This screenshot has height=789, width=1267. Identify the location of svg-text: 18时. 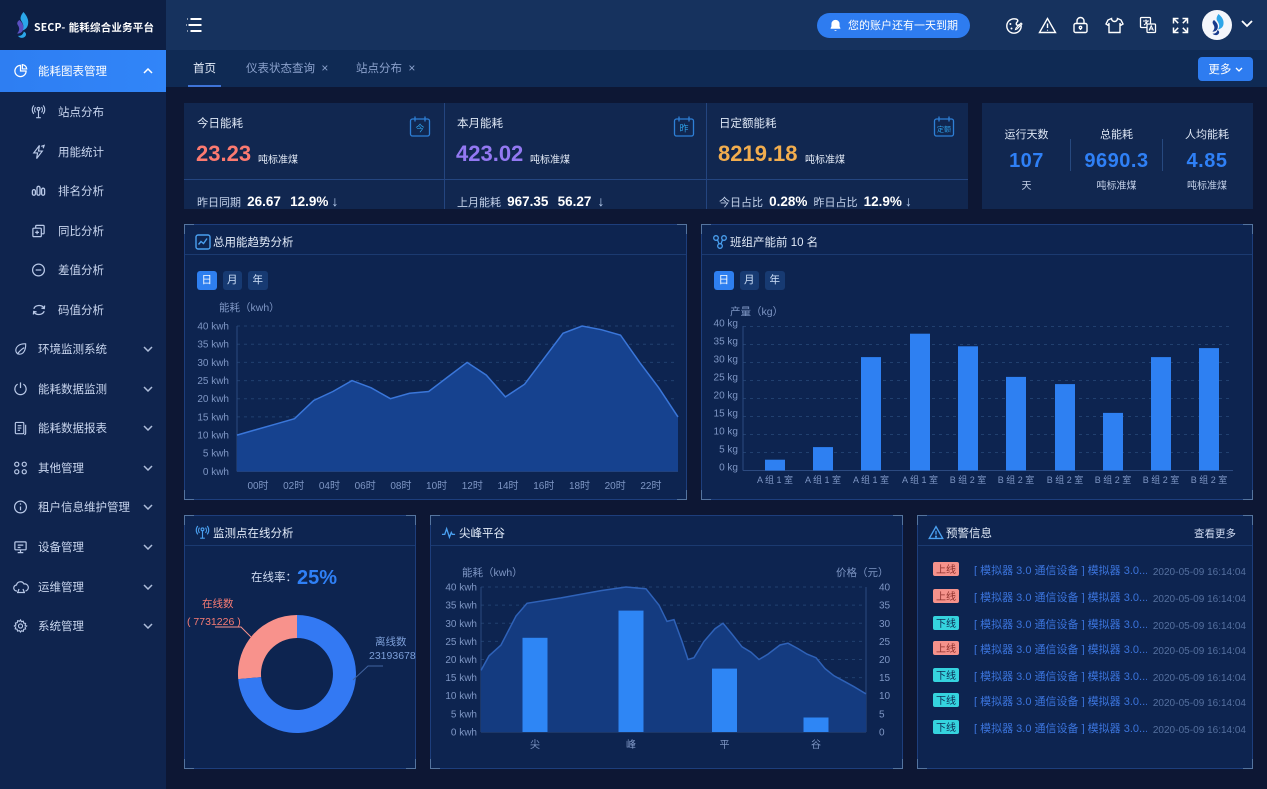
(579, 484).